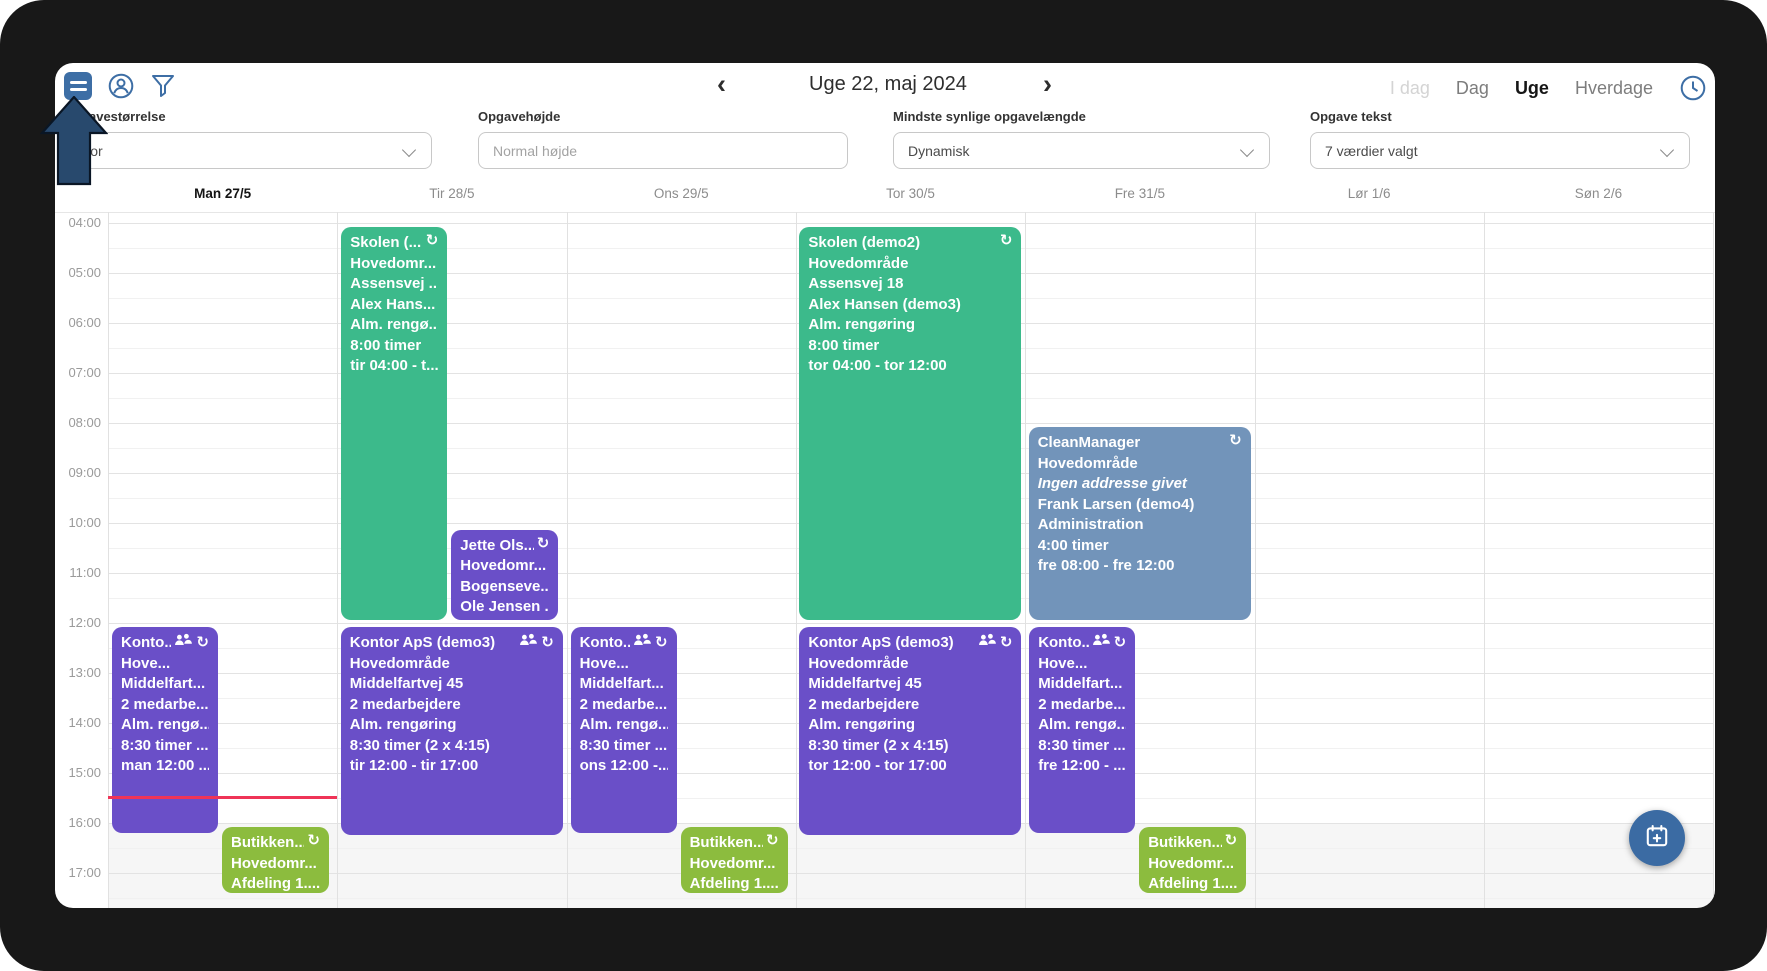  I want to click on task-height-field-wrap, so click(663, 150).